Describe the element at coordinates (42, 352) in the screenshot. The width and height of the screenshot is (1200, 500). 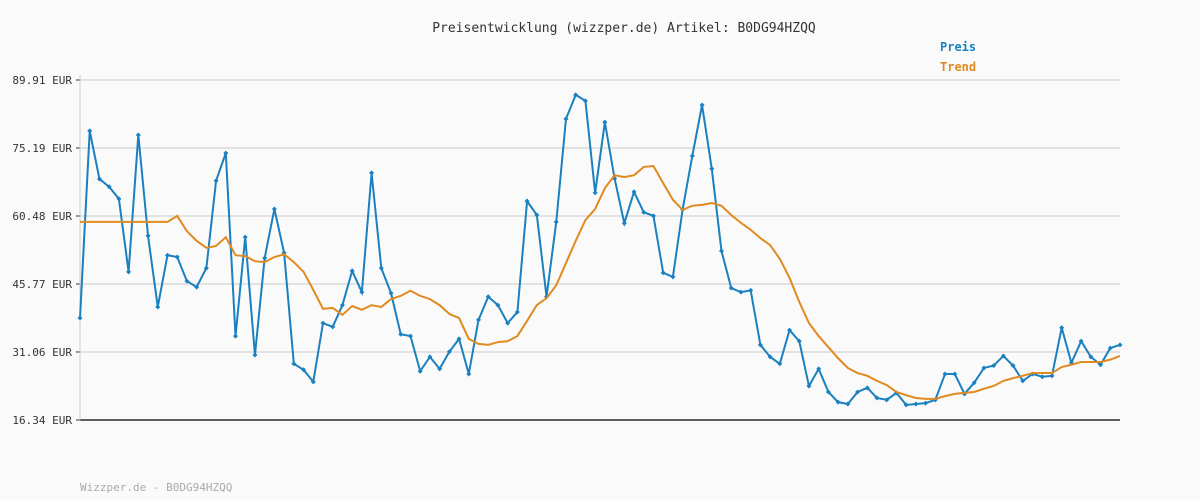
I see `y-tick-label: 31.06 EUR` at that location.